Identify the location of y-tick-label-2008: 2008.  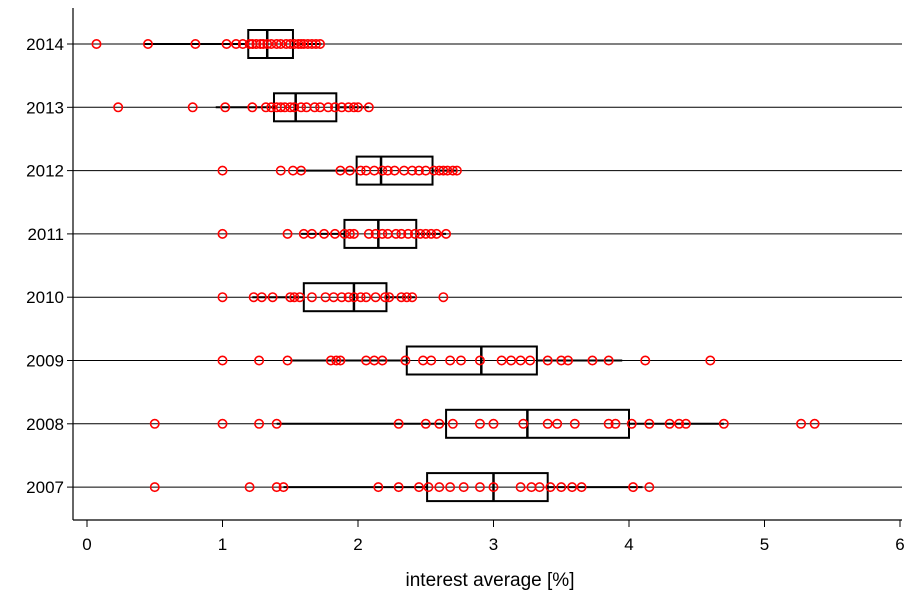
(45, 424).